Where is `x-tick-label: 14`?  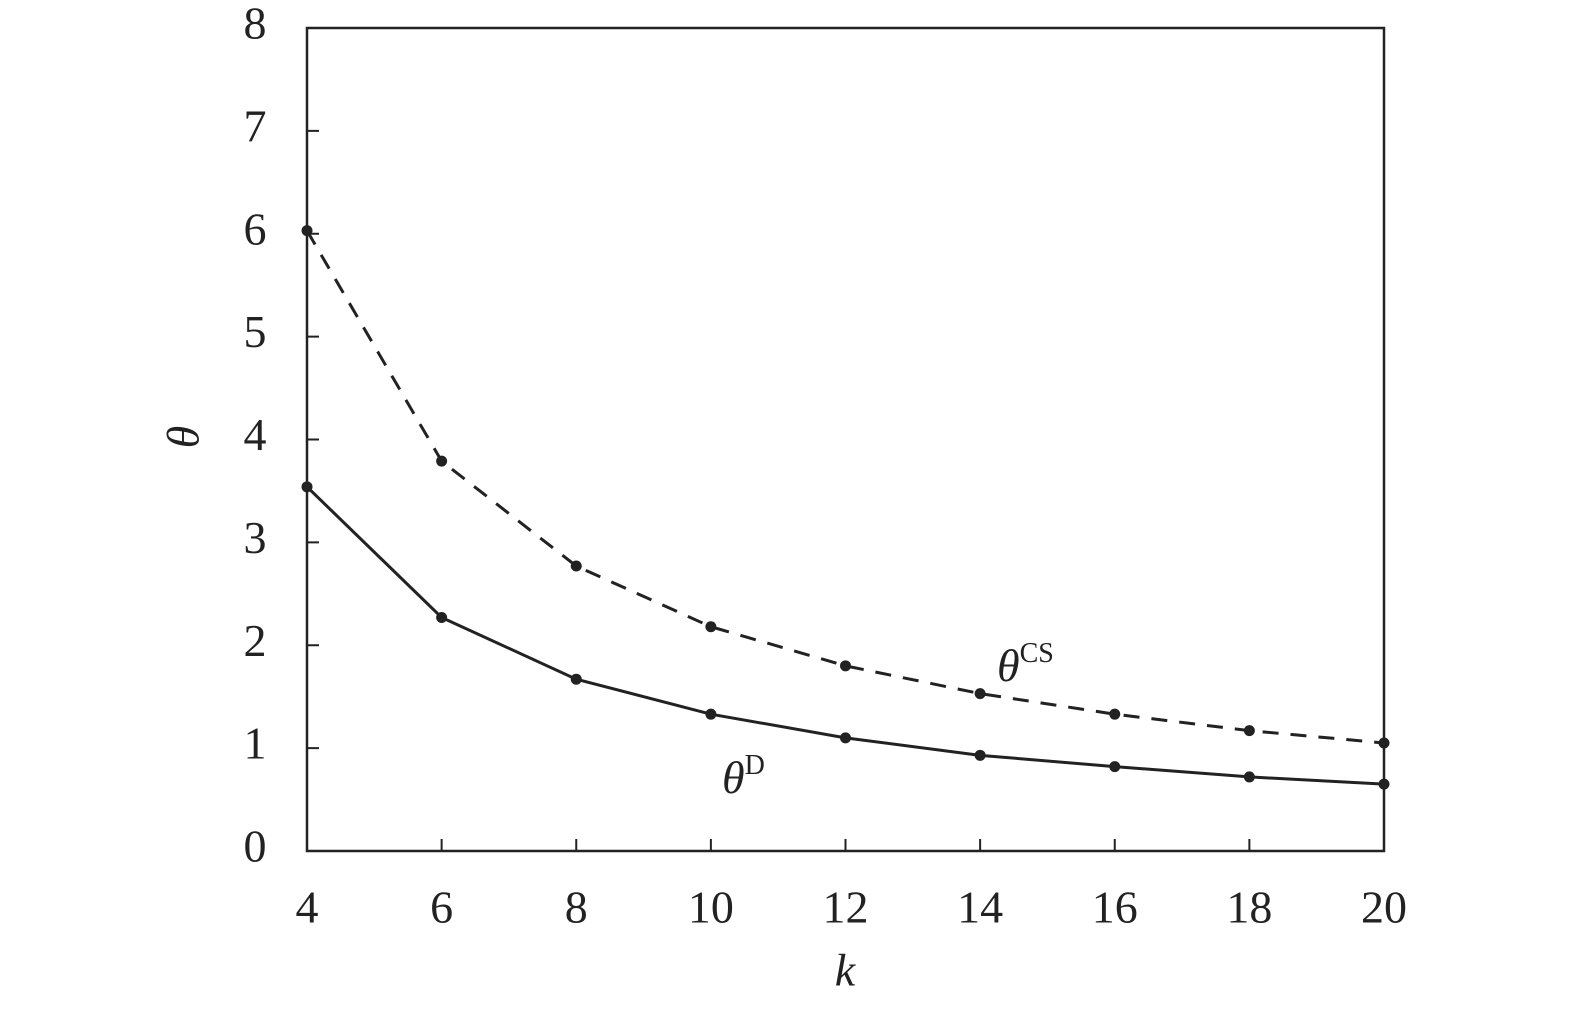
x-tick-label: 14 is located at coordinates (980, 907).